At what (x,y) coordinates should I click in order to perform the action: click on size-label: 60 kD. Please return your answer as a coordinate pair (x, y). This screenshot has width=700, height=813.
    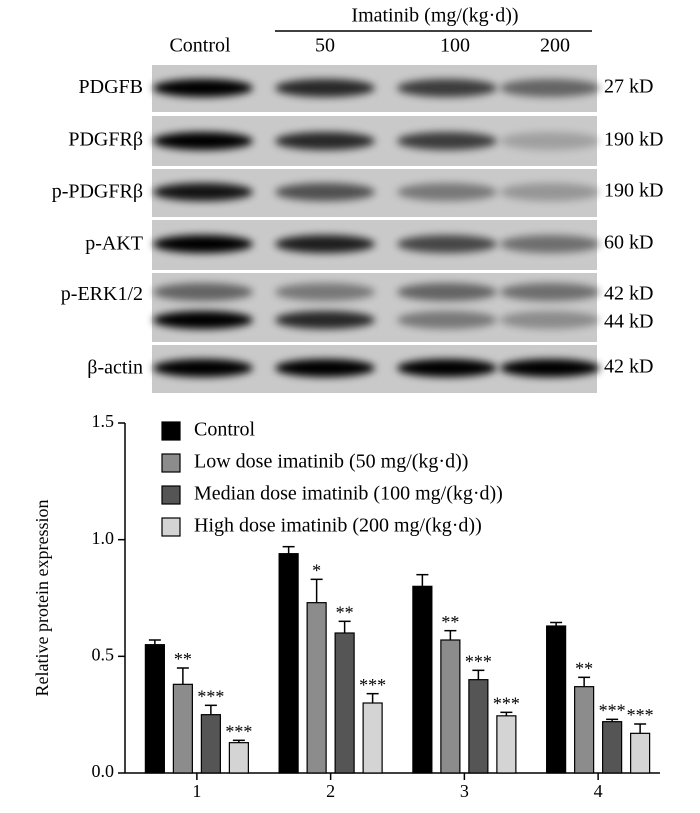
    Looking at the image, I should click on (628, 243).